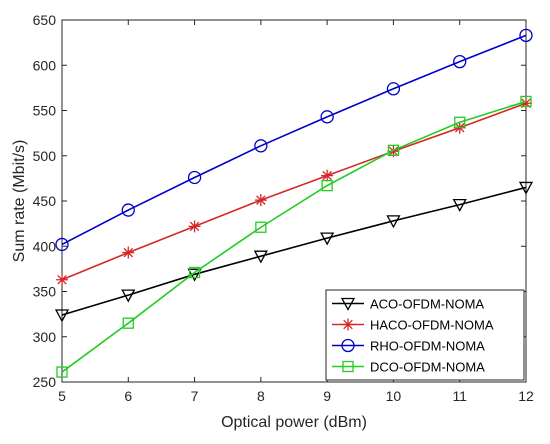  I want to click on x-tick-label: 6, so click(128, 396).